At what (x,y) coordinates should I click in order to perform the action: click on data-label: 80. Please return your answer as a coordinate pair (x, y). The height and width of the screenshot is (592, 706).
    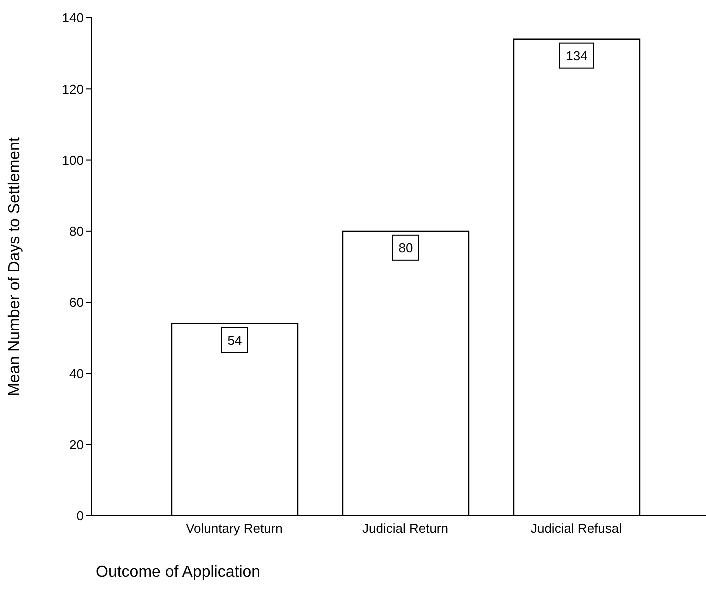
    Looking at the image, I should click on (406, 248).